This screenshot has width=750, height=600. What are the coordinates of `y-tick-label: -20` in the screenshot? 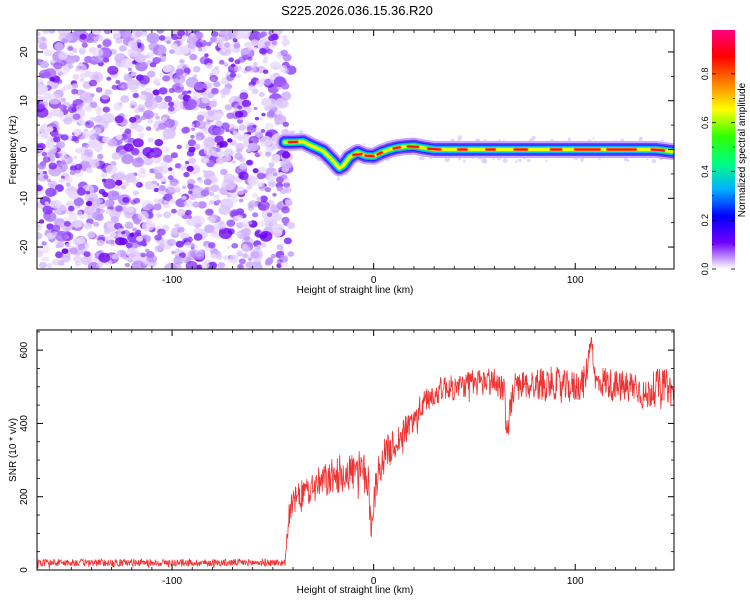 It's located at (24, 246).